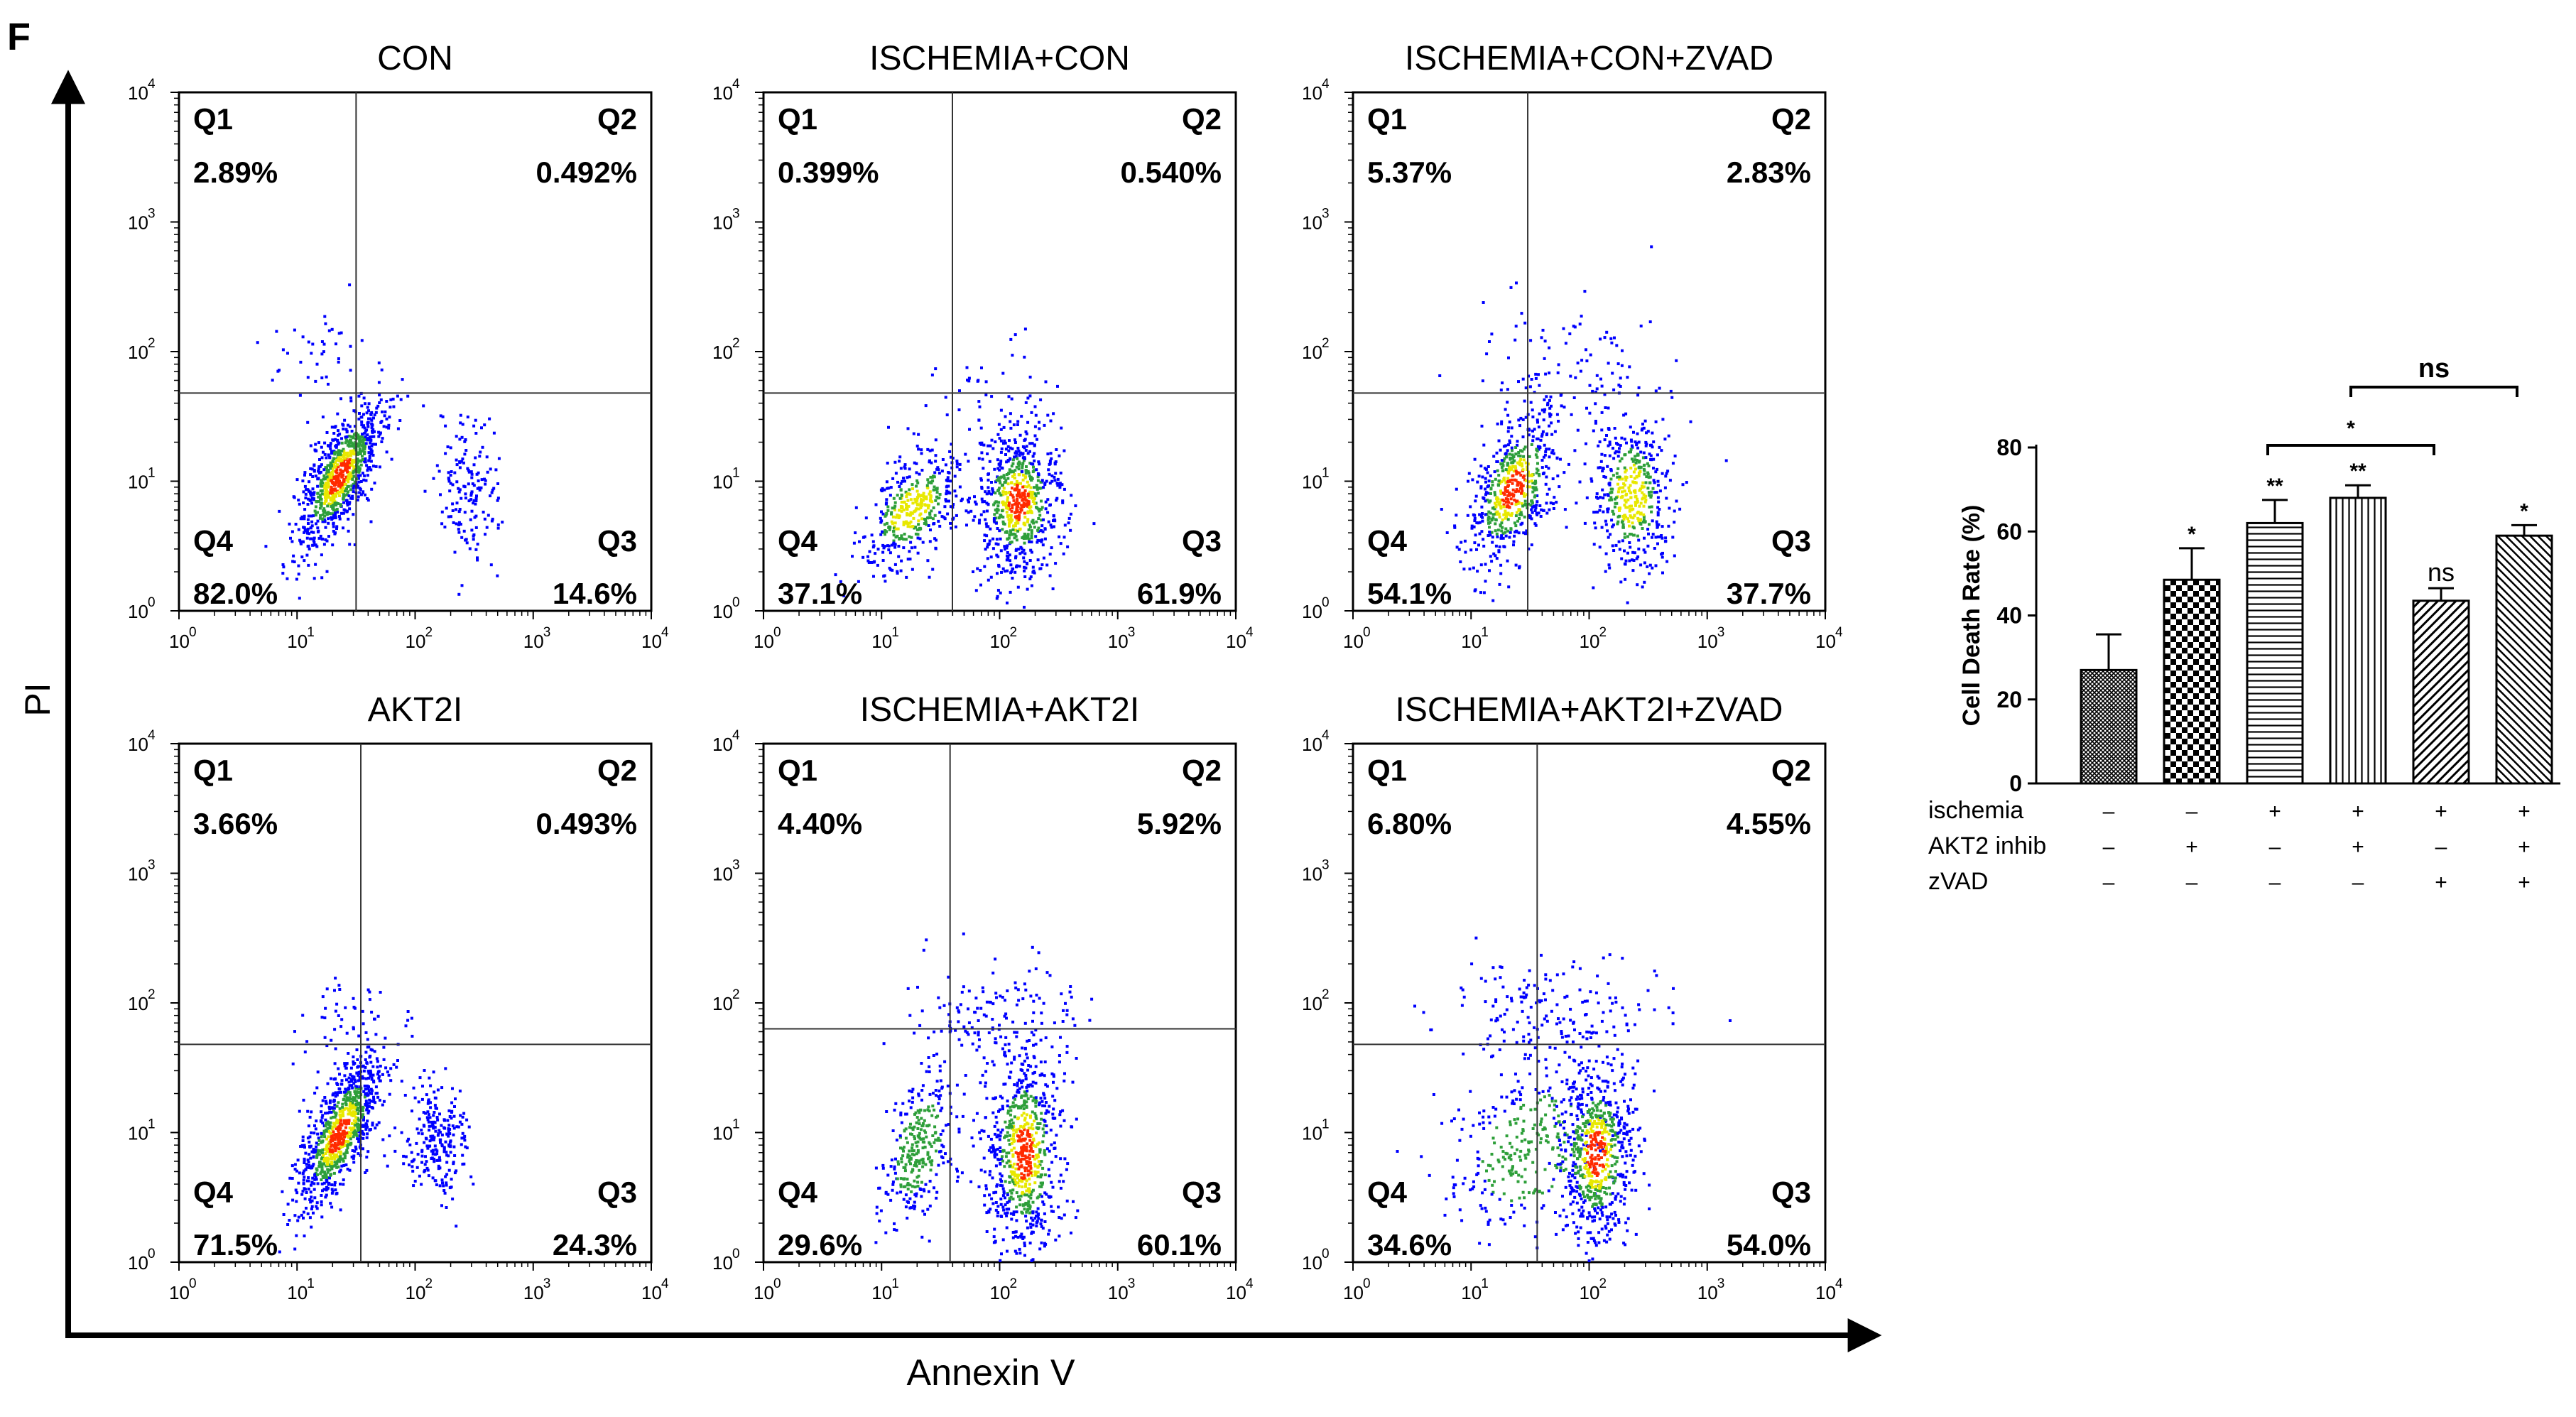 This screenshot has height=1417, width=2576. What do you see at coordinates (777, 632) in the screenshot?
I see `x-tick-exponent: 0` at bounding box center [777, 632].